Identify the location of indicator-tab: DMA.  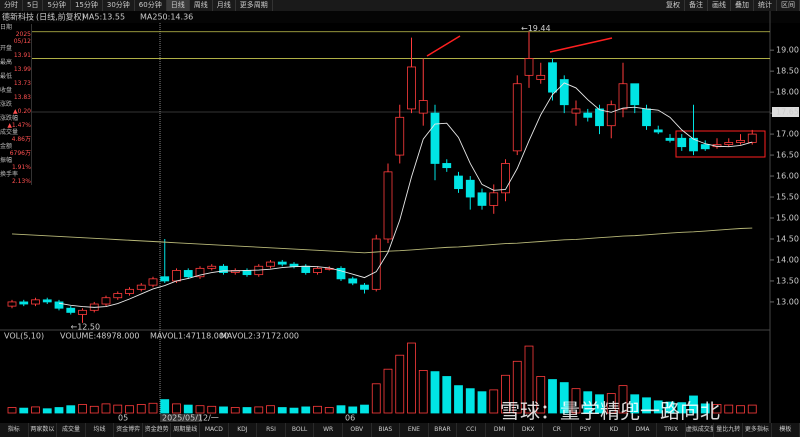
(643, 430).